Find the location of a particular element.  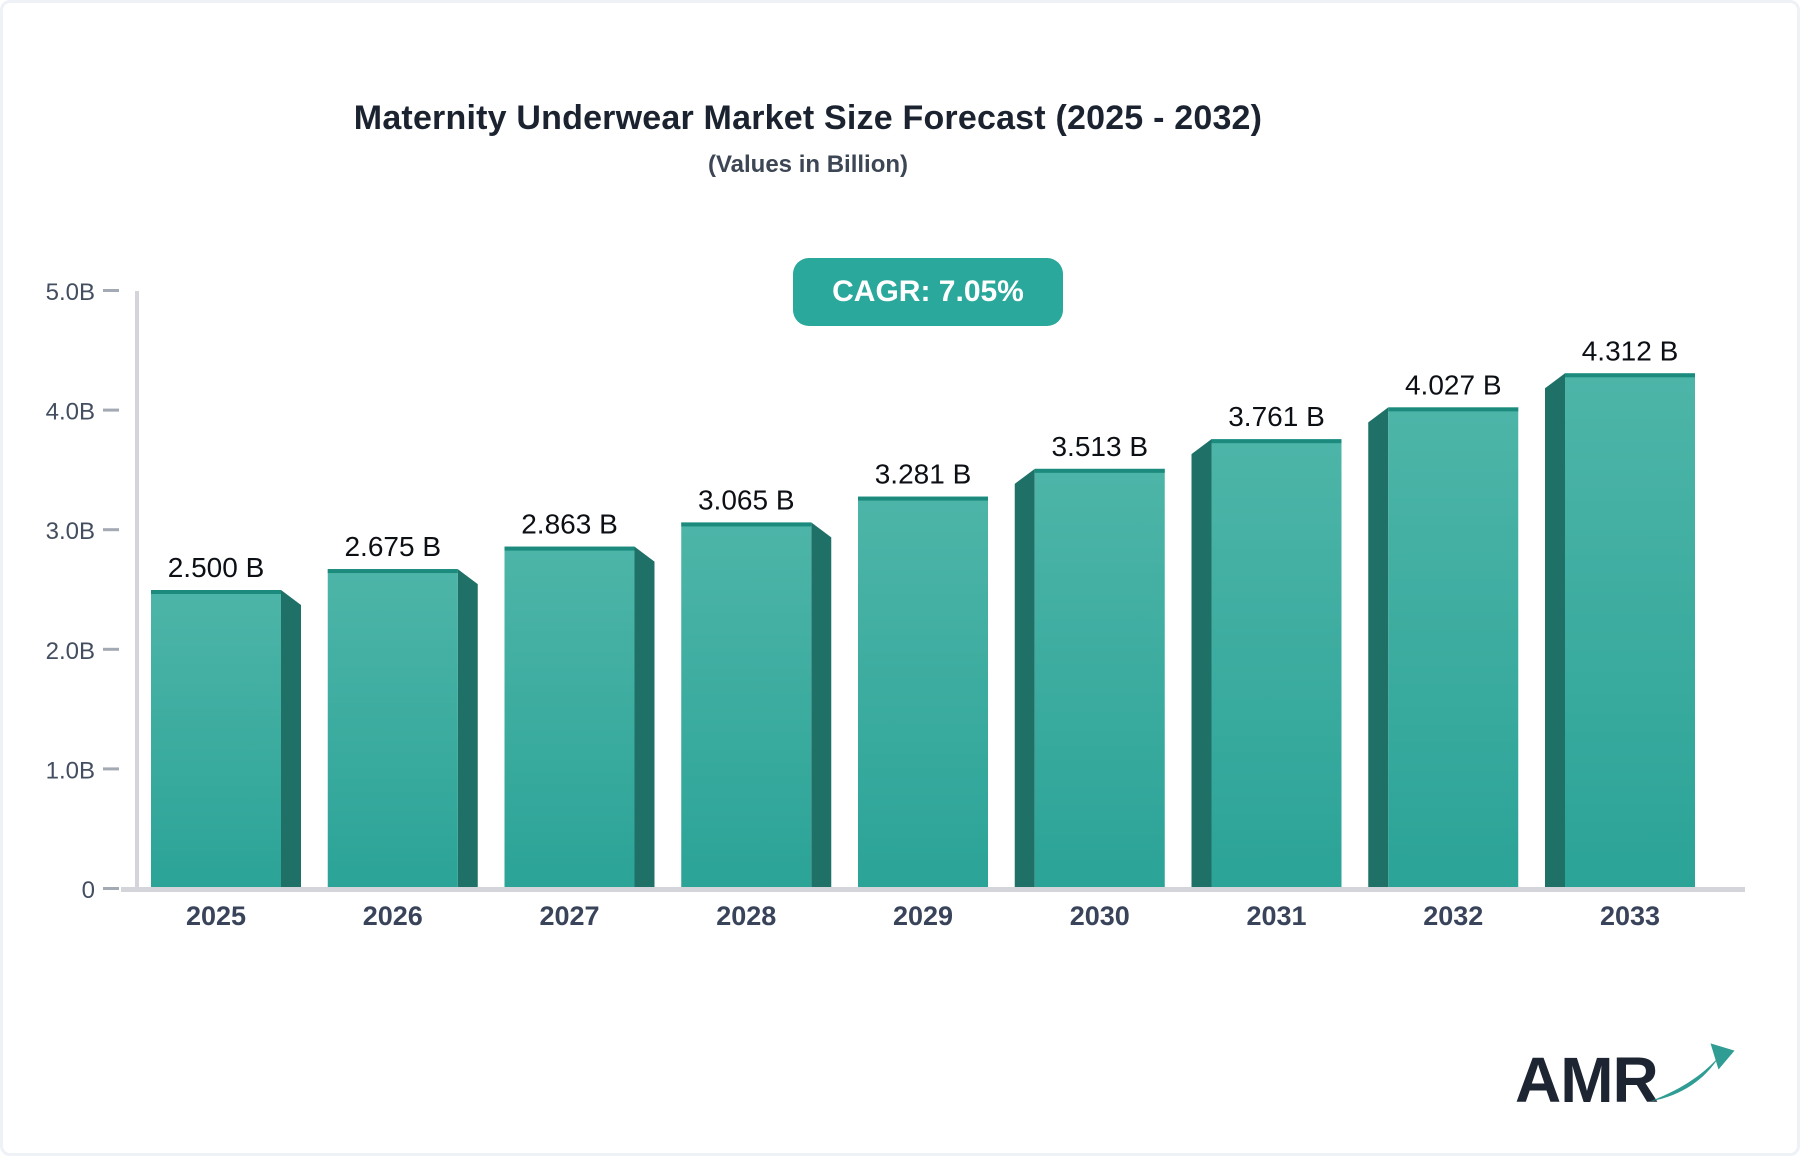

bar-2027 is located at coordinates (579, 717).